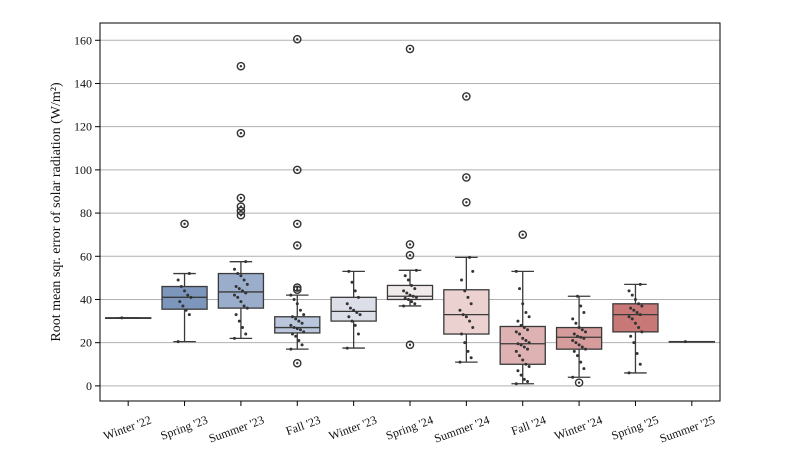 The width and height of the screenshot is (800, 450). I want to click on y-axis: 0 20 40 60 80 100 120 140 160, so click(87, 213).